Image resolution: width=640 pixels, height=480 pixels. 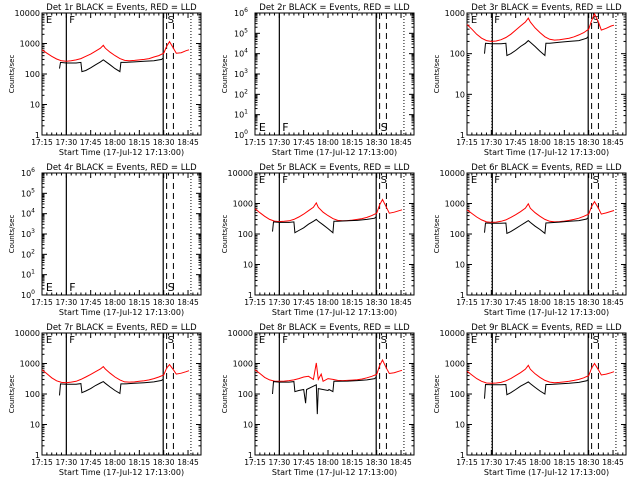 I want to click on y-tick-label: 10⁵, so click(x=241, y=32).